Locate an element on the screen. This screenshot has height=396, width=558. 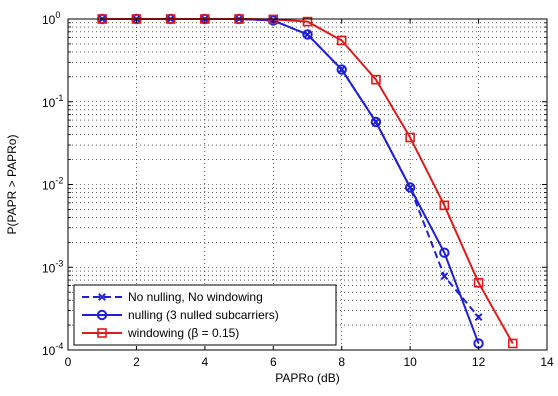
legend-label: windowing (β = 0.15) is located at coordinates (183, 333).